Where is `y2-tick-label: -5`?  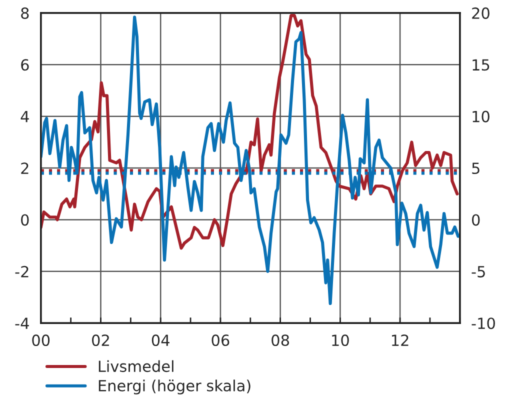 y2-tick-label: -5 is located at coordinates (478, 272).